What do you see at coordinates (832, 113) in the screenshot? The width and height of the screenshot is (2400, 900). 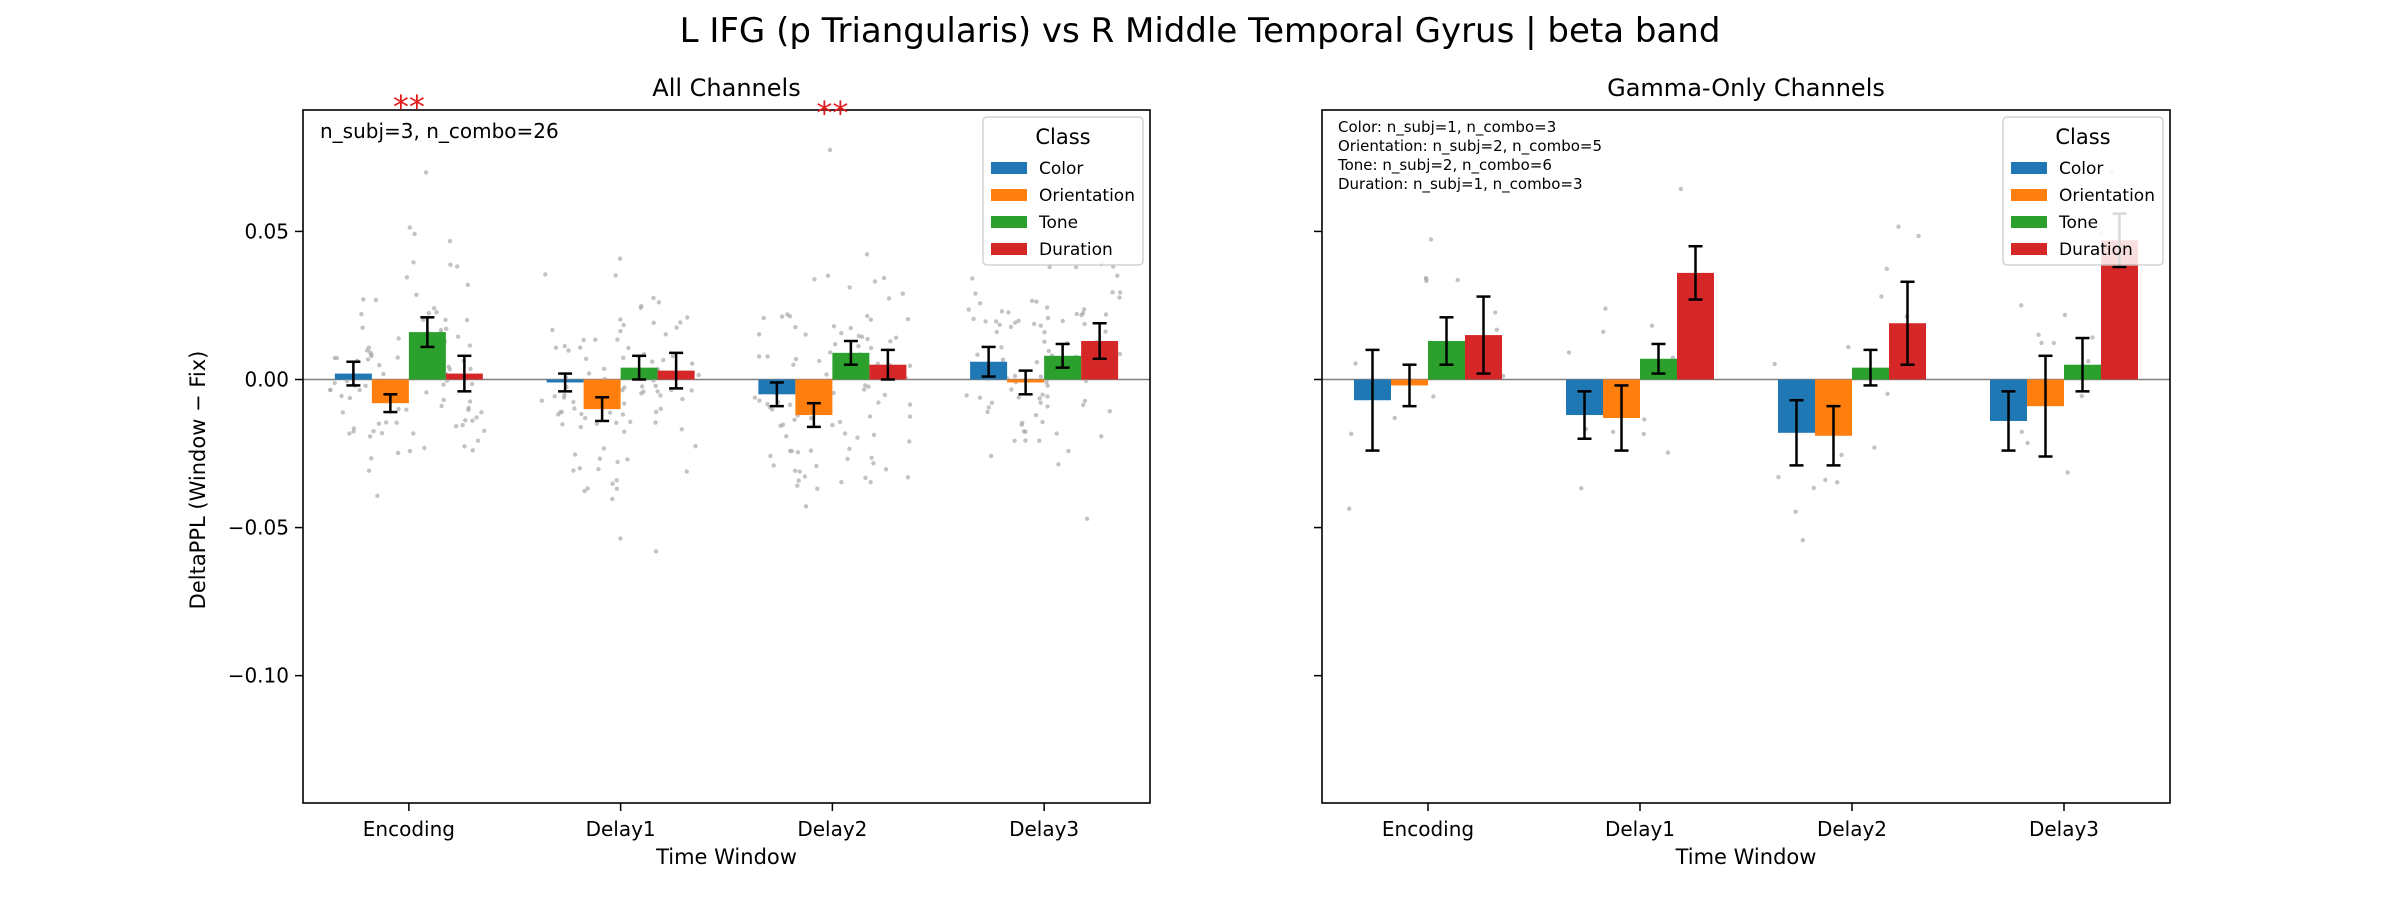 I see `significance-marker: **` at bounding box center [832, 113].